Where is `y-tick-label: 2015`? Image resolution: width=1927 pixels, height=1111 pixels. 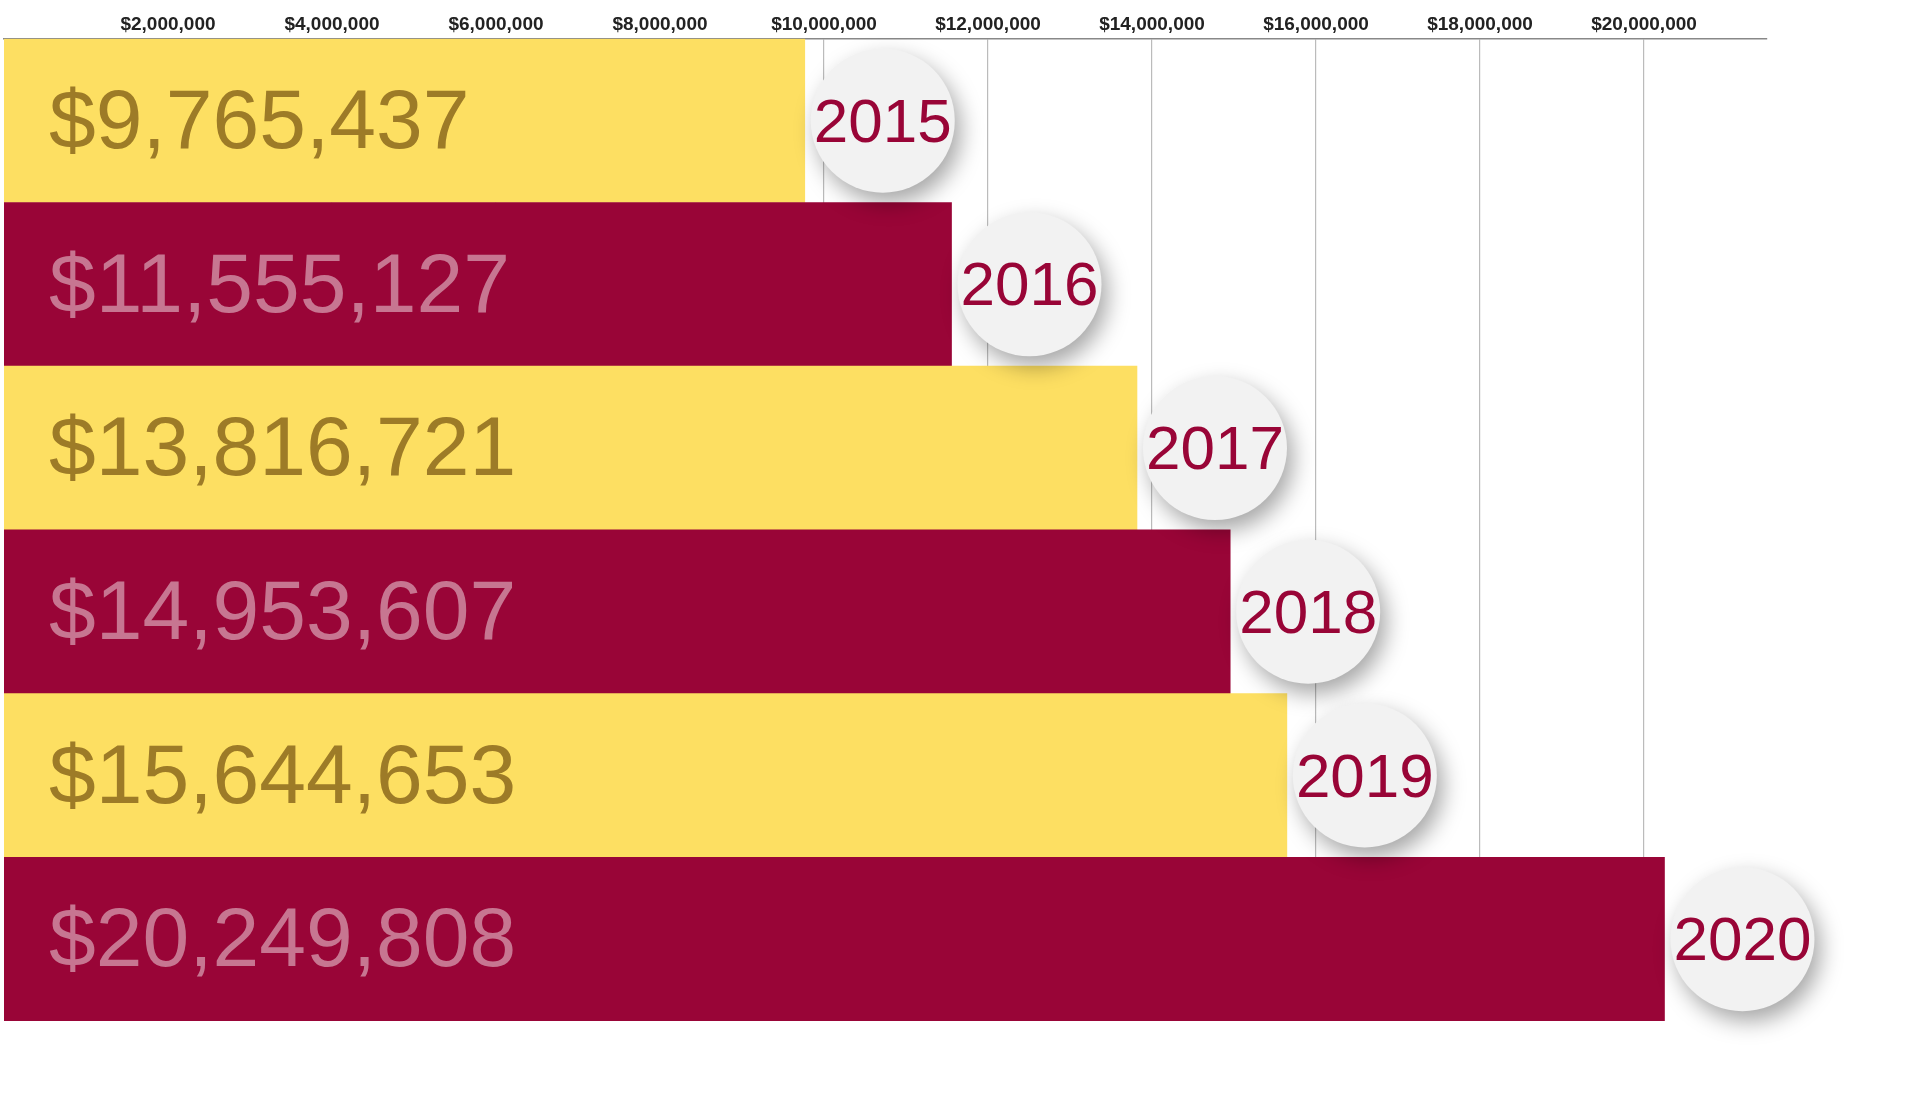
y-tick-label: 2015 is located at coordinates (882, 120).